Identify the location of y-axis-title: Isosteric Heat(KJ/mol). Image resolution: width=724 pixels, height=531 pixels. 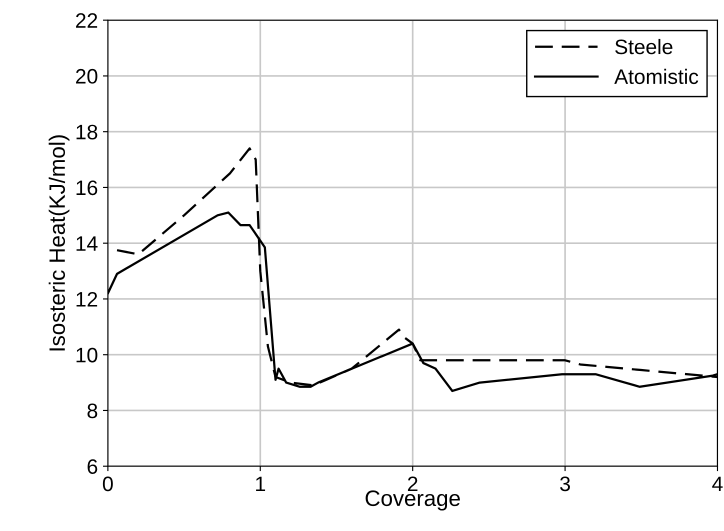
(59, 242).